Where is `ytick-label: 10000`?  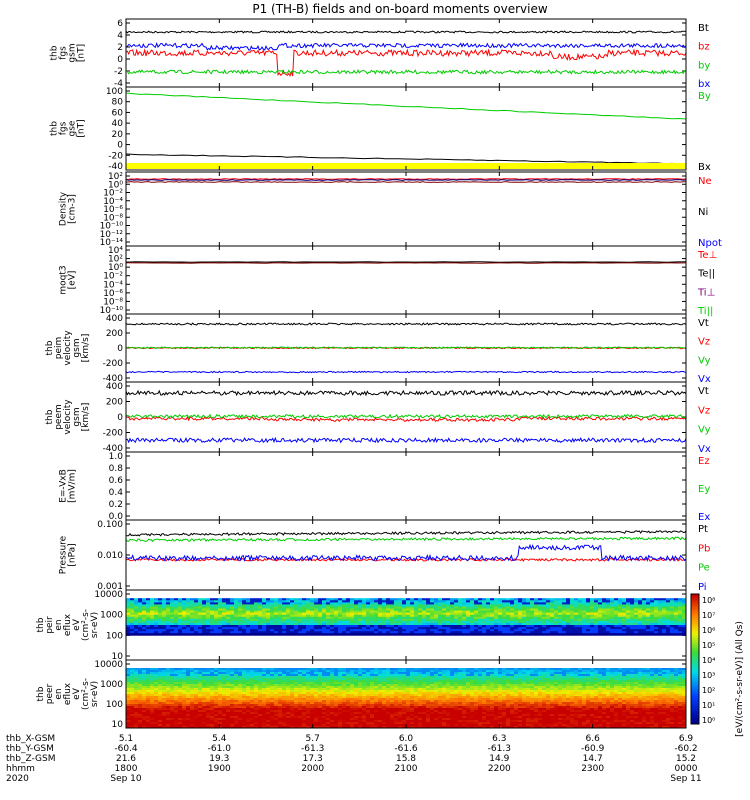
ytick-label: 10000 is located at coordinates (108, 595).